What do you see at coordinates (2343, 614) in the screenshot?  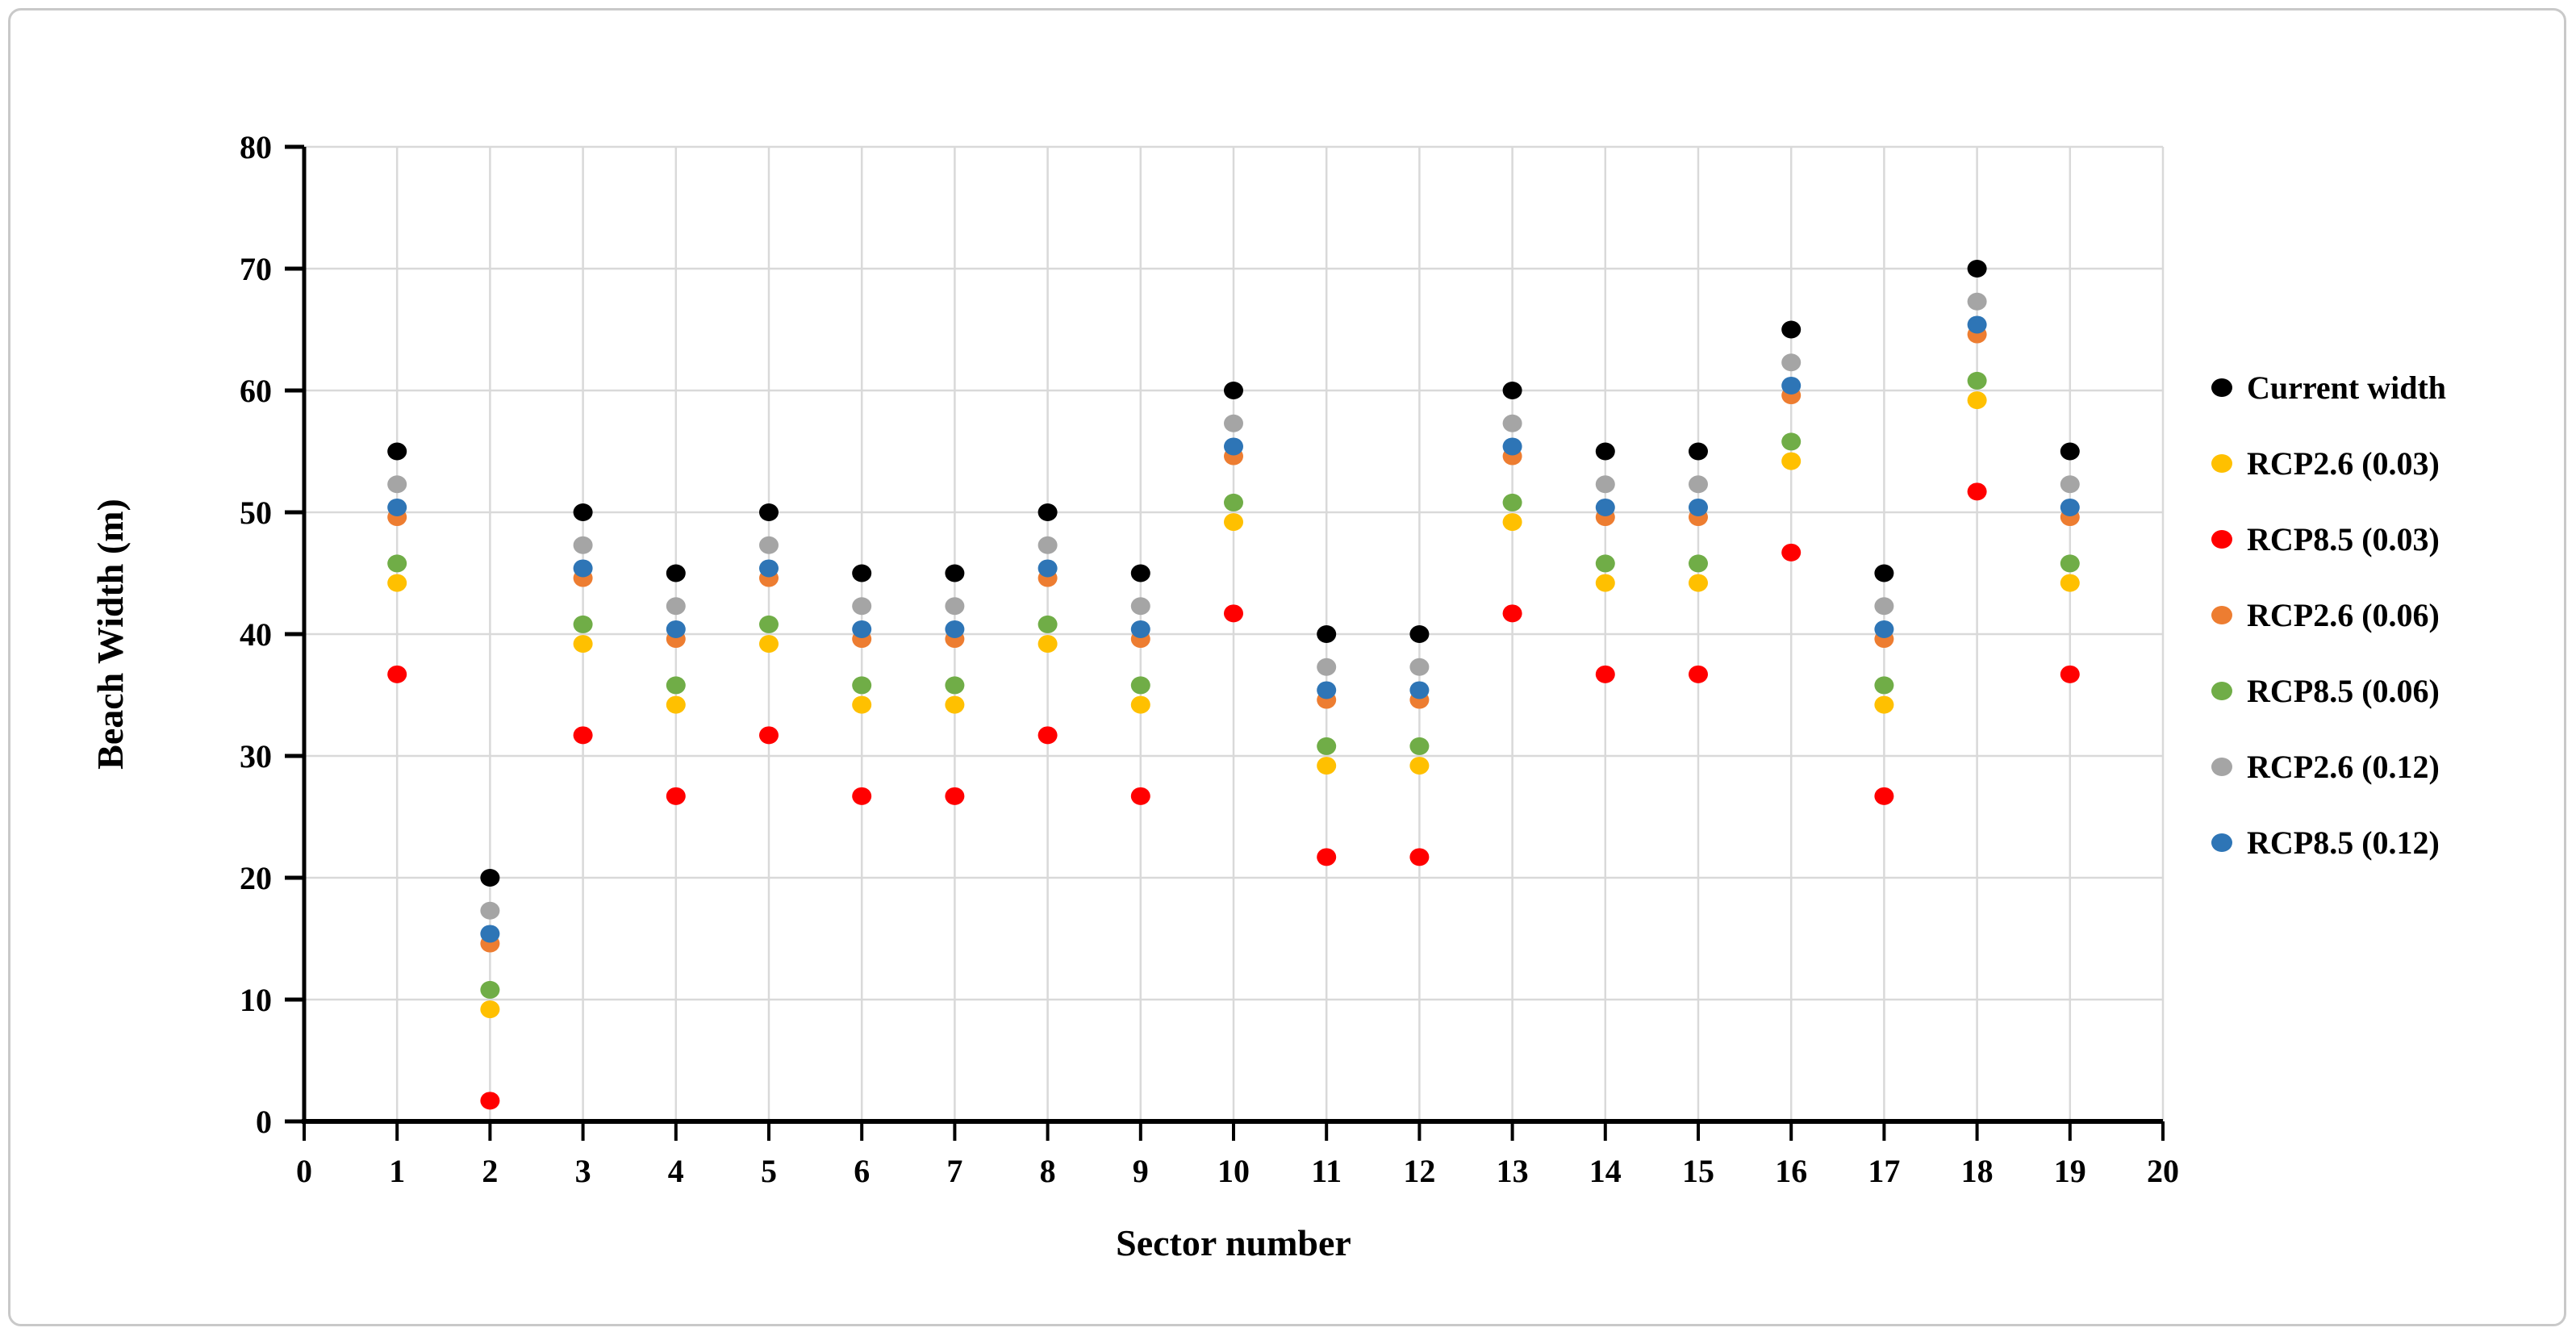 I see `legend-label: RCP2.6 (0.06)` at bounding box center [2343, 614].